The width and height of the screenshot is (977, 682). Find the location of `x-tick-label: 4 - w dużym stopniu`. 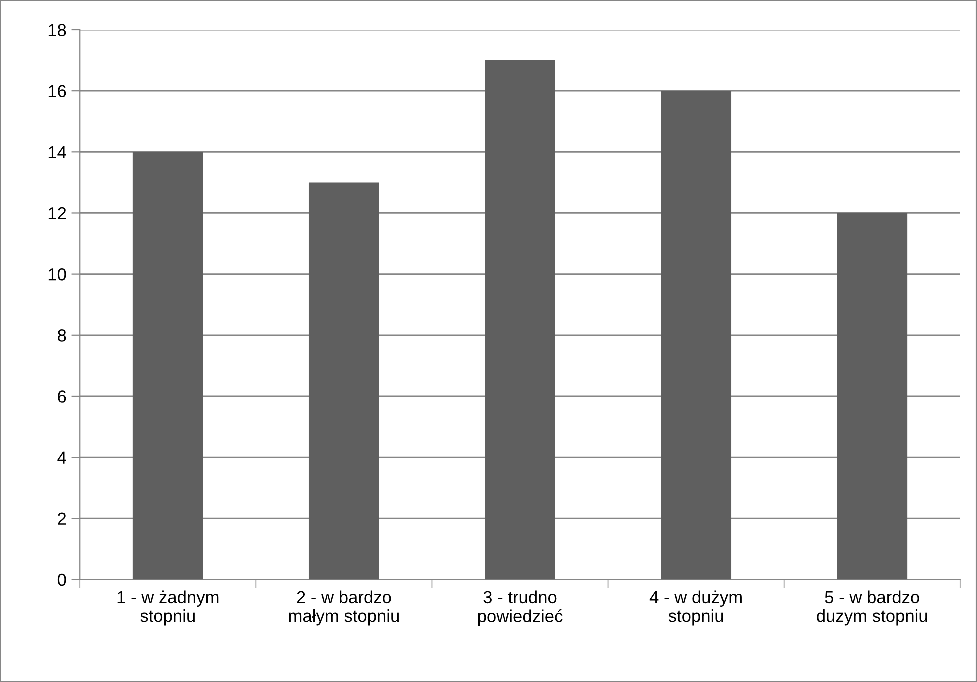

x-tick-label: 4 - w dużym stopniu is located at coordinates (696, 608).